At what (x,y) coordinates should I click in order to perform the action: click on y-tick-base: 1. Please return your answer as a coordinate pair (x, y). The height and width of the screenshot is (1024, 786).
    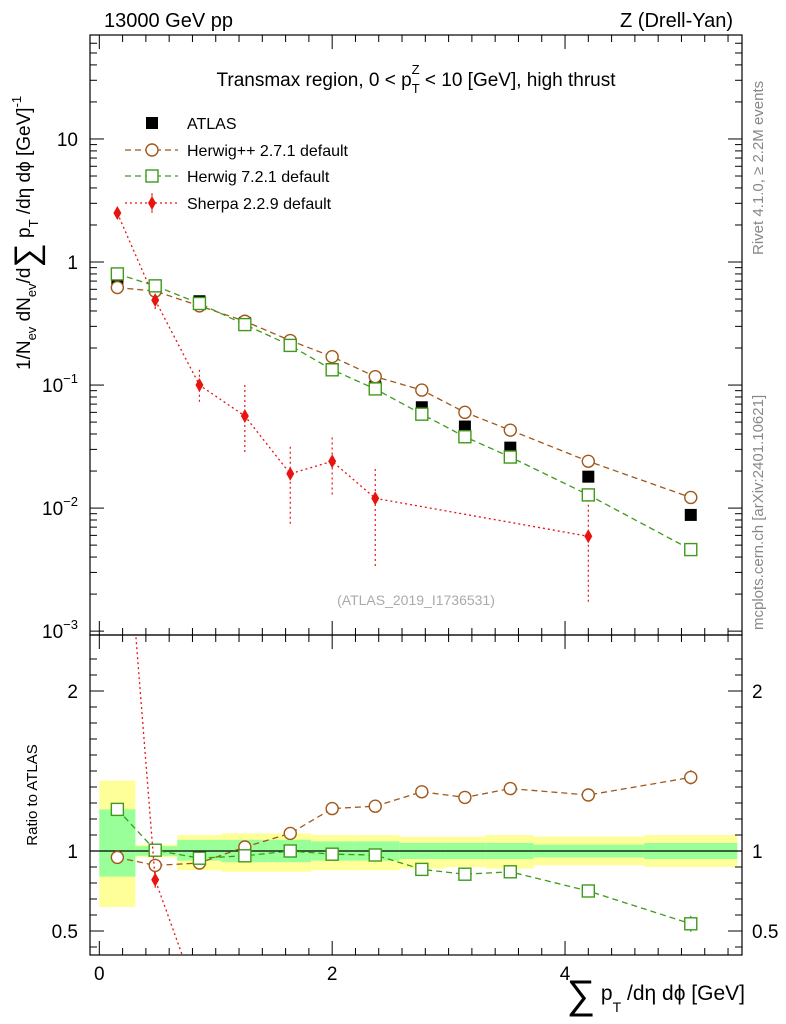
    Looking at the image, I should click on (72, 263).